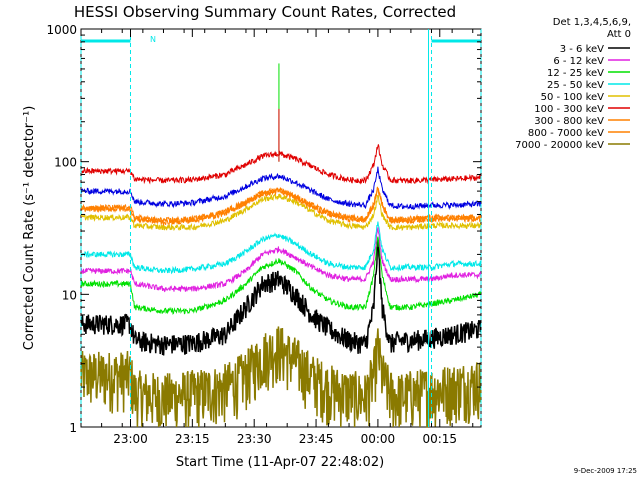  Describe the element at coordinates (280, 462) in the screenshot. I see `x-axis-label: Start Time (11-Apr-07 22:48:02)` at that location.